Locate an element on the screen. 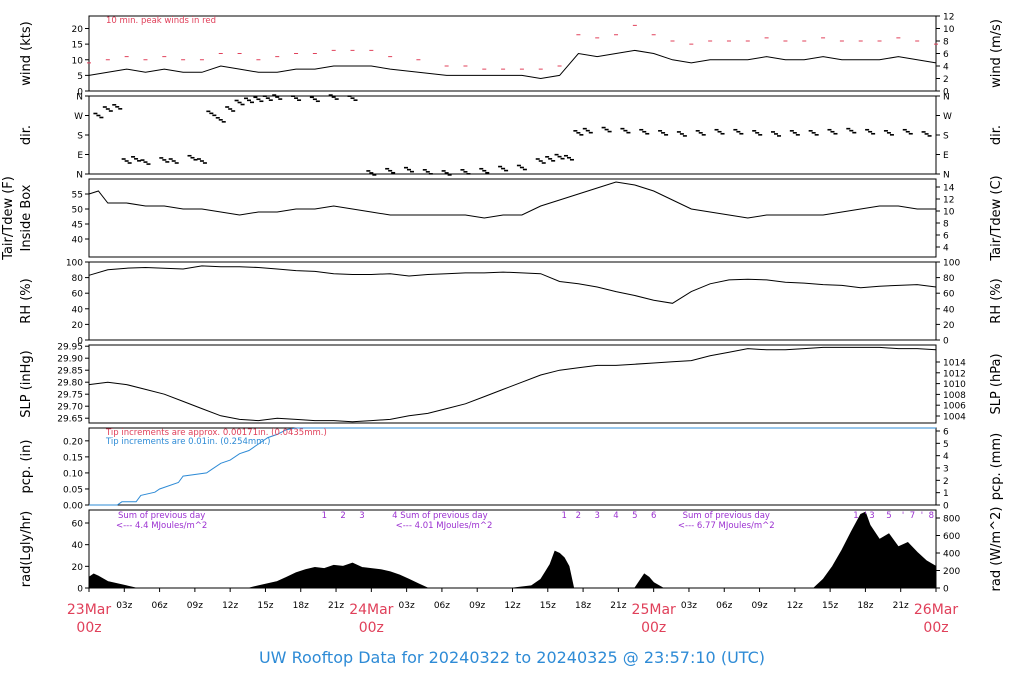 The width and height of the screenshot is (1024, 700). rh-ytick-label: 20 is located at coordinates (78, 326).